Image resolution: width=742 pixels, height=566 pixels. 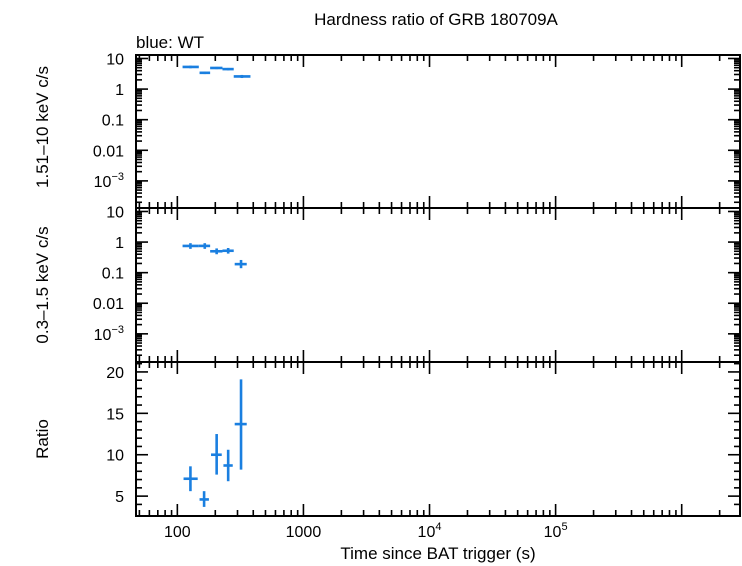 I want to click on x-axis-ticks: 100 1000 10⁴ 10⁵, so click(x=366, y=531).